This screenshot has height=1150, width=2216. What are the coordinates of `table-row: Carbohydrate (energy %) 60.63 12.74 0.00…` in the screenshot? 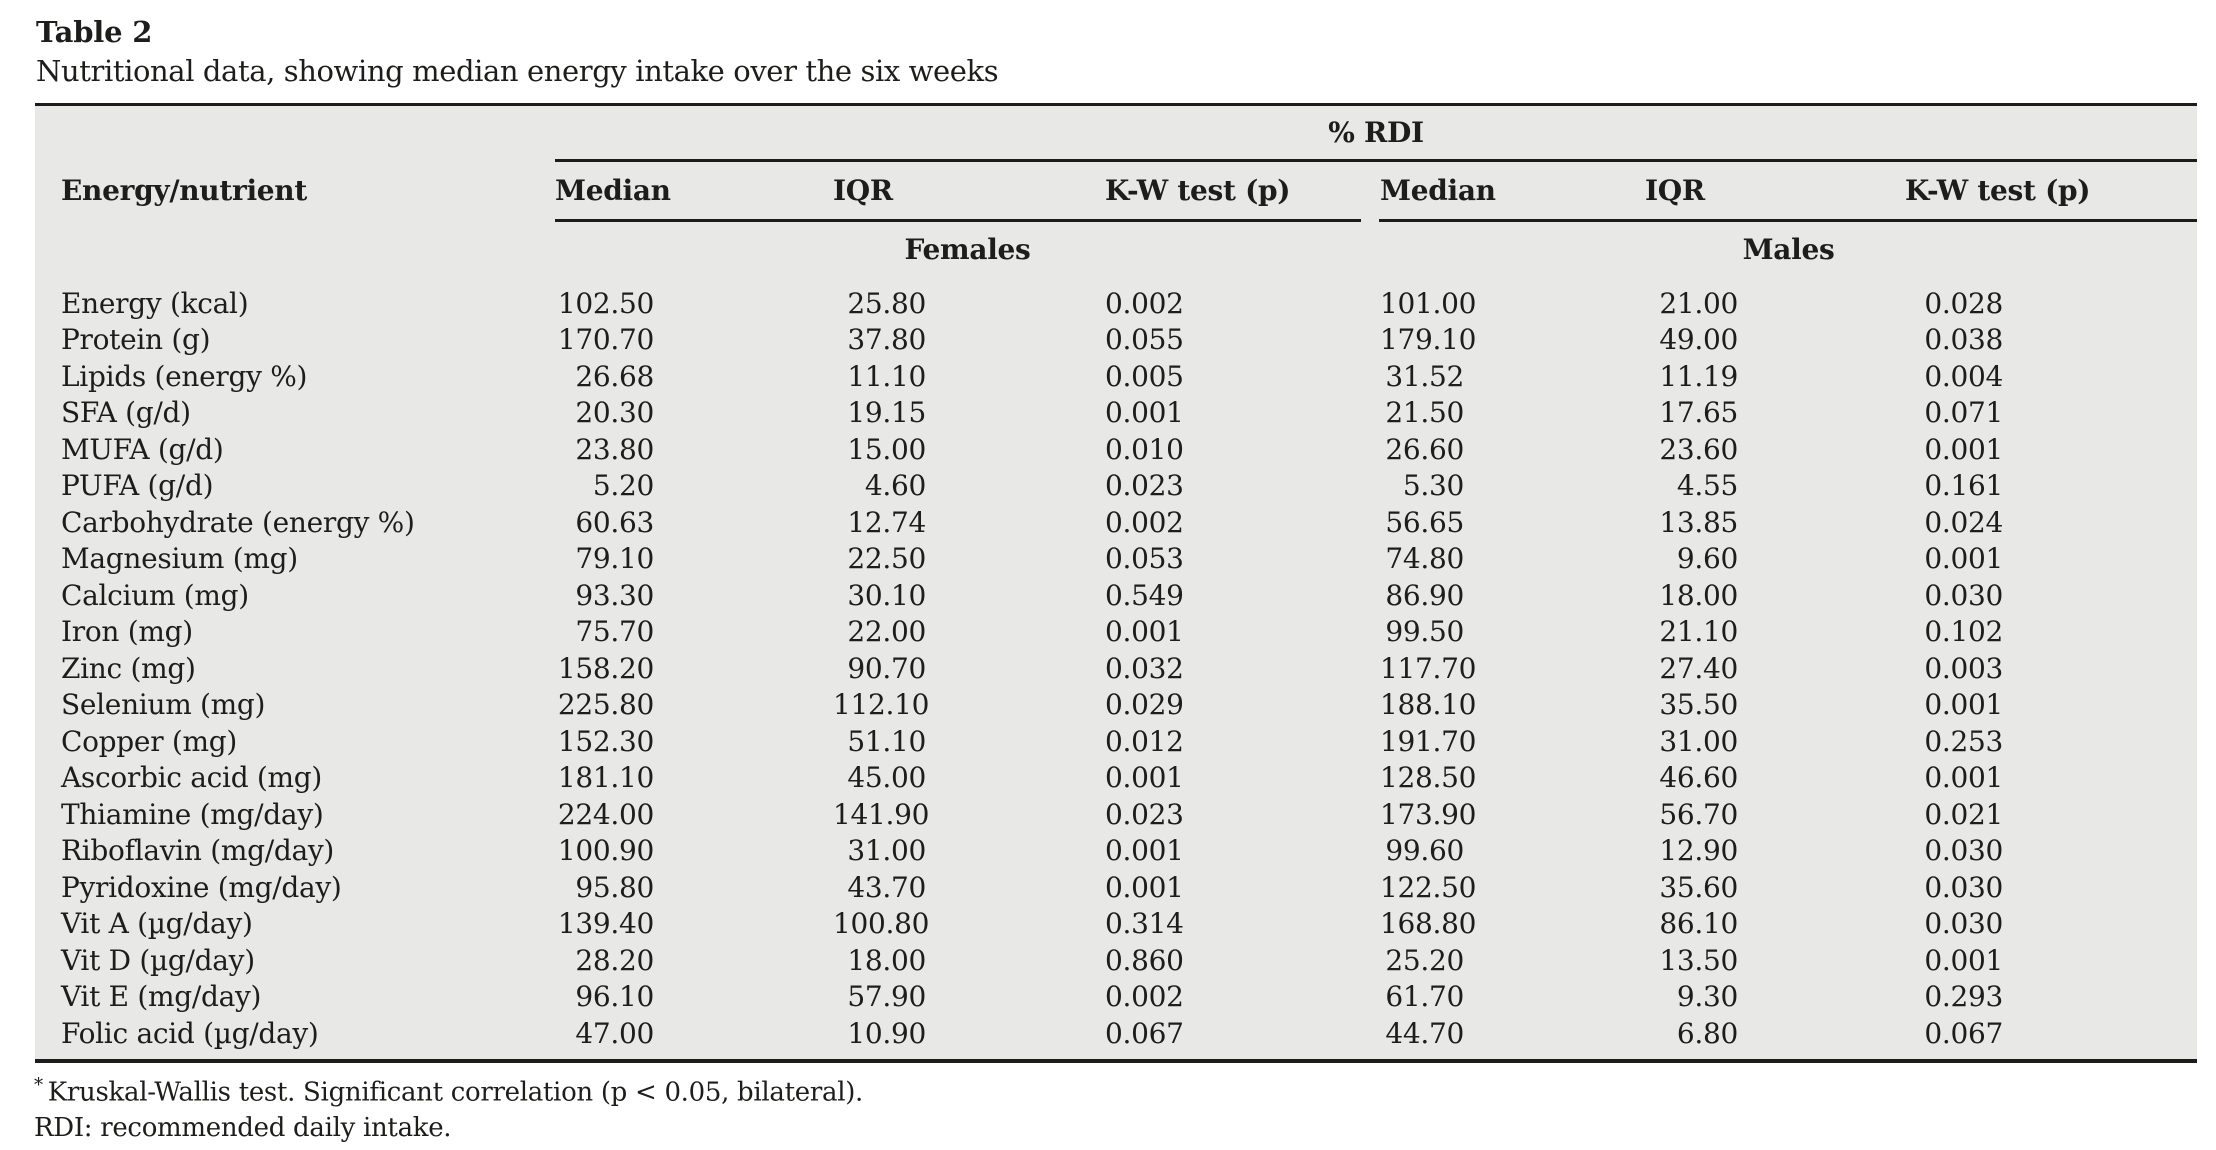 It's located at (1116, 523).